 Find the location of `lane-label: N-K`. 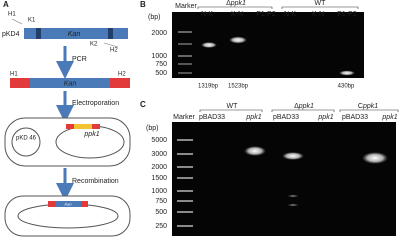

lane-label: N-K is located at coordinates (207, 14).